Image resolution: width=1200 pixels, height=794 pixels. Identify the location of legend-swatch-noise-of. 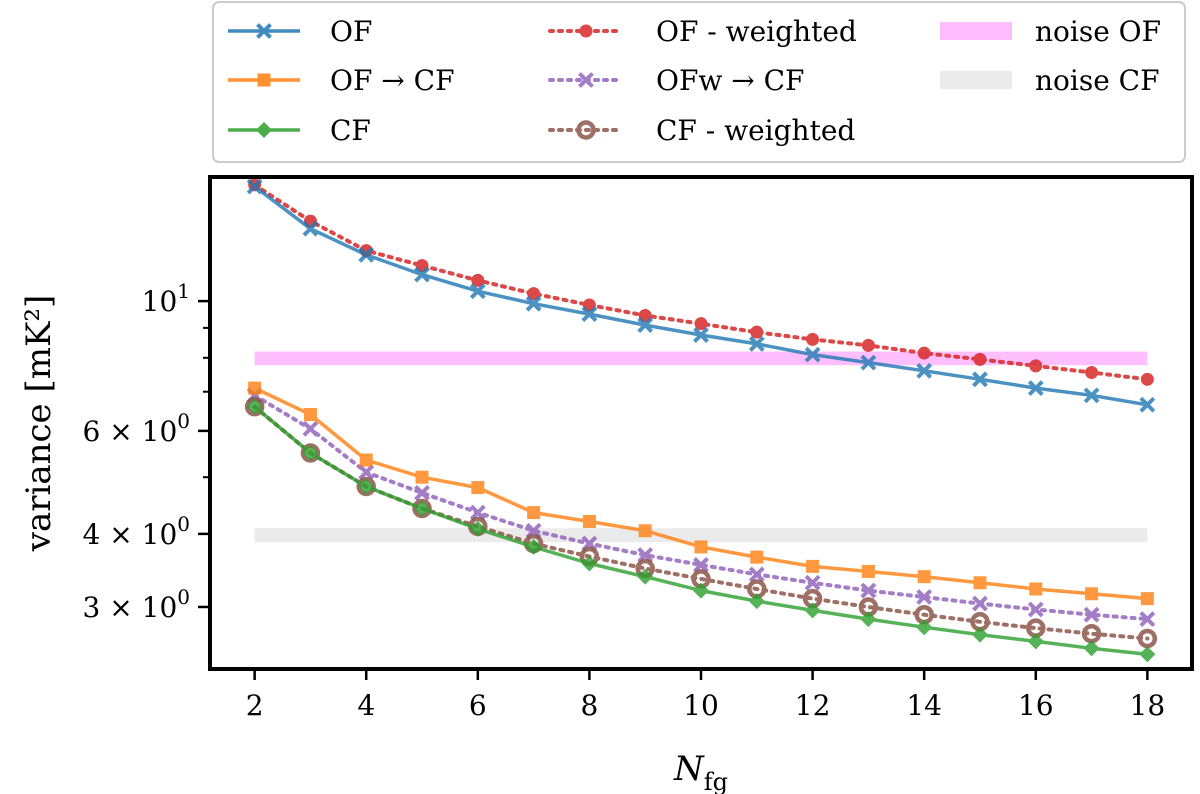
(976, 31).